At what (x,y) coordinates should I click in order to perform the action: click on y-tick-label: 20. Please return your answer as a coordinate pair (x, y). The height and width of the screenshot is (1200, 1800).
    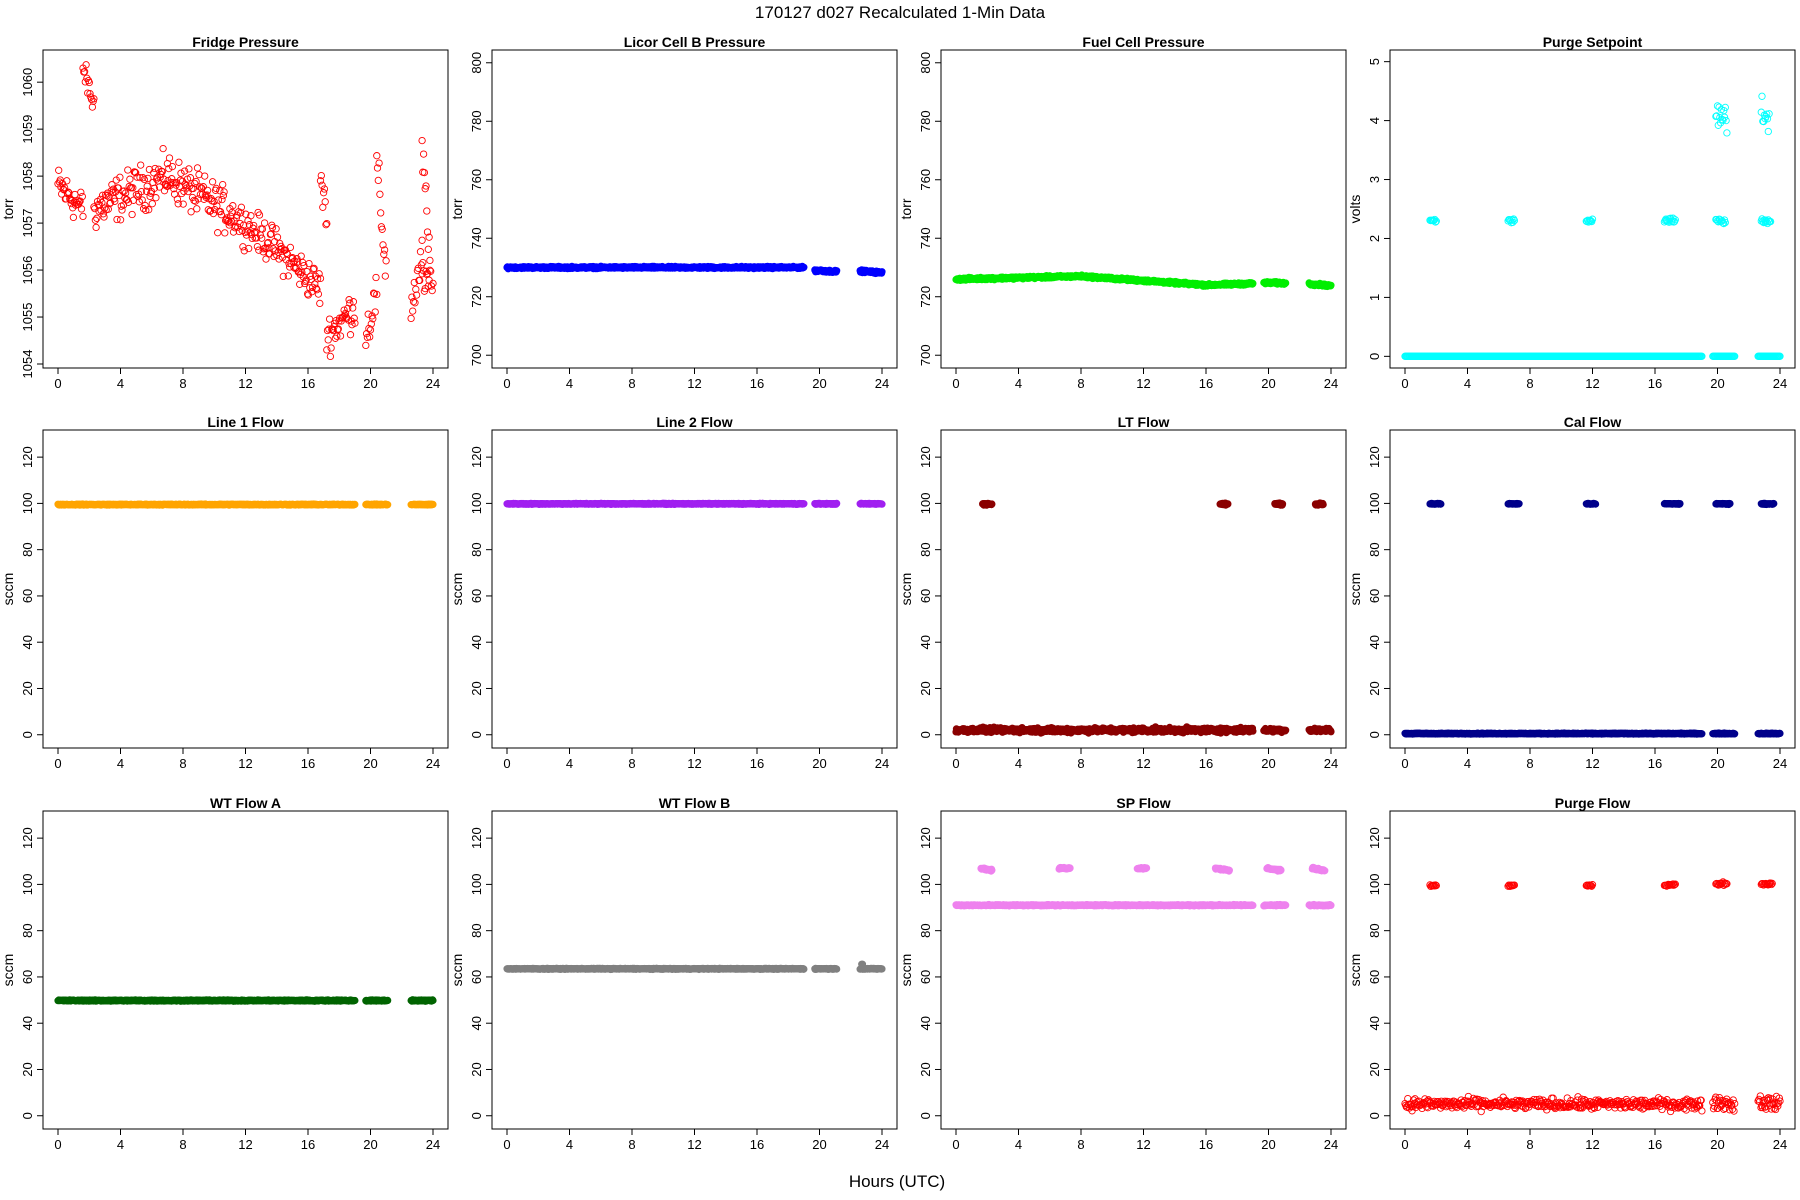
    Looking at the image, I should click on (476, 688).